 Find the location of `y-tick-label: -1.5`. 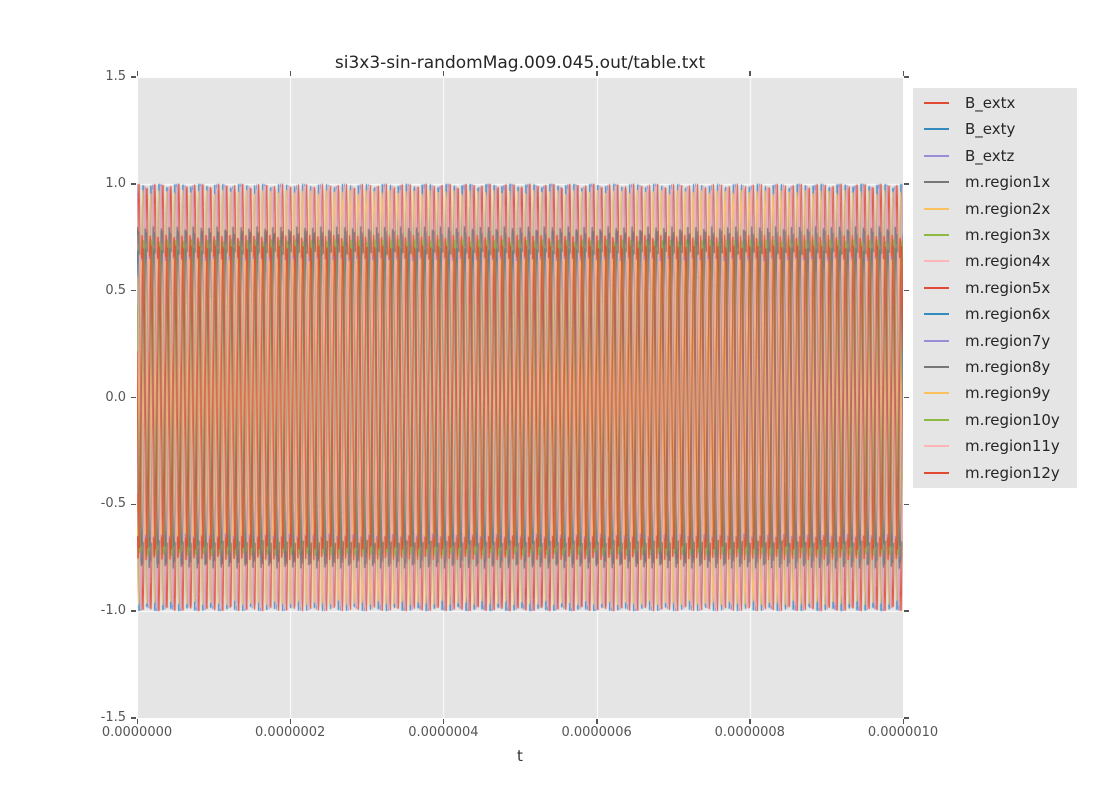

y-tick-label: -1.5 is located at coordinates (113, 717).